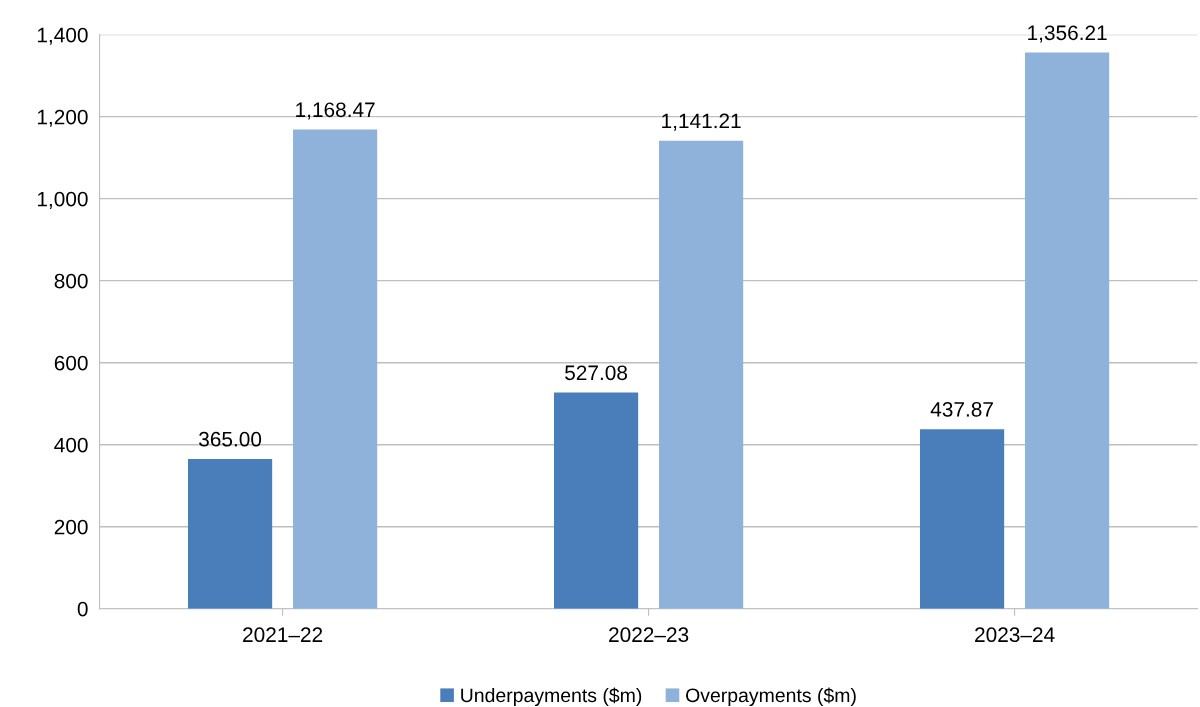 The image size is (1200, 707). Describe the element at coordinates (82, 609) in the screenshot. I see `y-tick-label: 0` at that location.